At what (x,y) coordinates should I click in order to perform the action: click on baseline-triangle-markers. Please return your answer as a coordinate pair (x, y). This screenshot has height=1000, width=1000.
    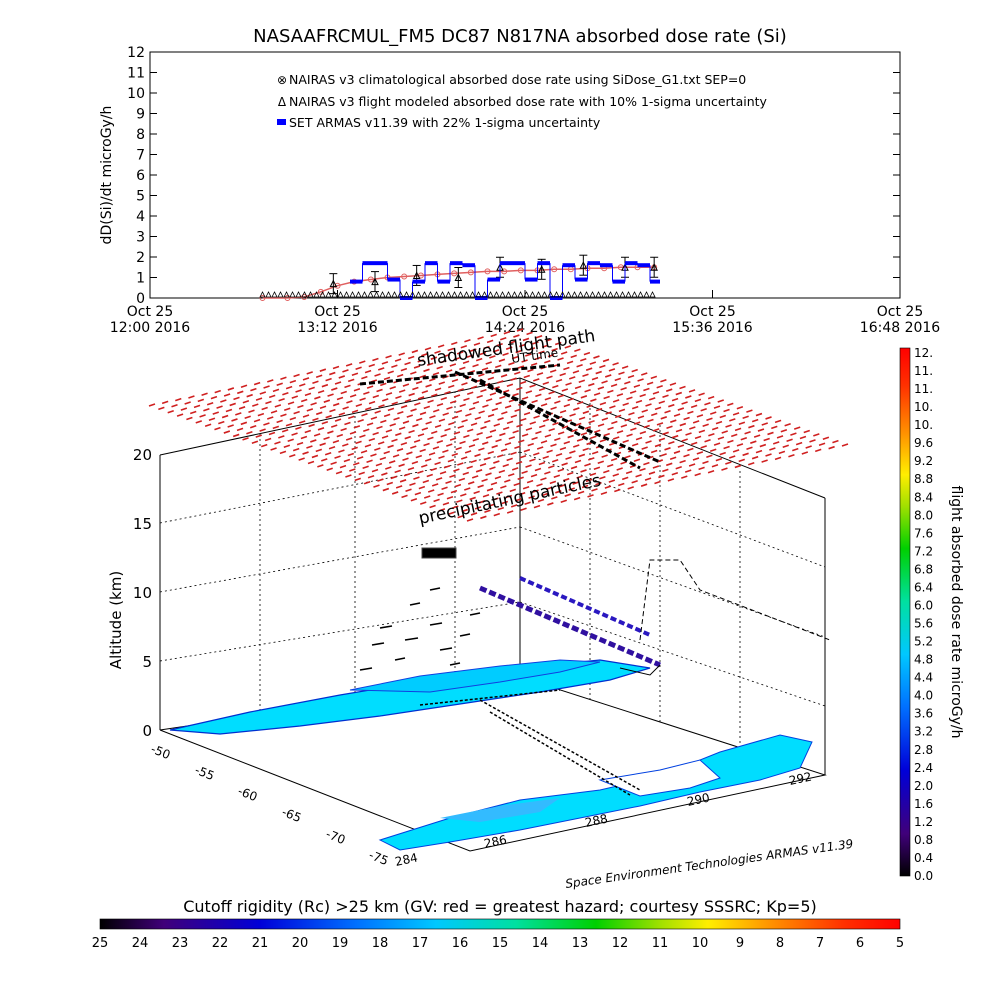
    Looking at the image, I should click on (457, 294).